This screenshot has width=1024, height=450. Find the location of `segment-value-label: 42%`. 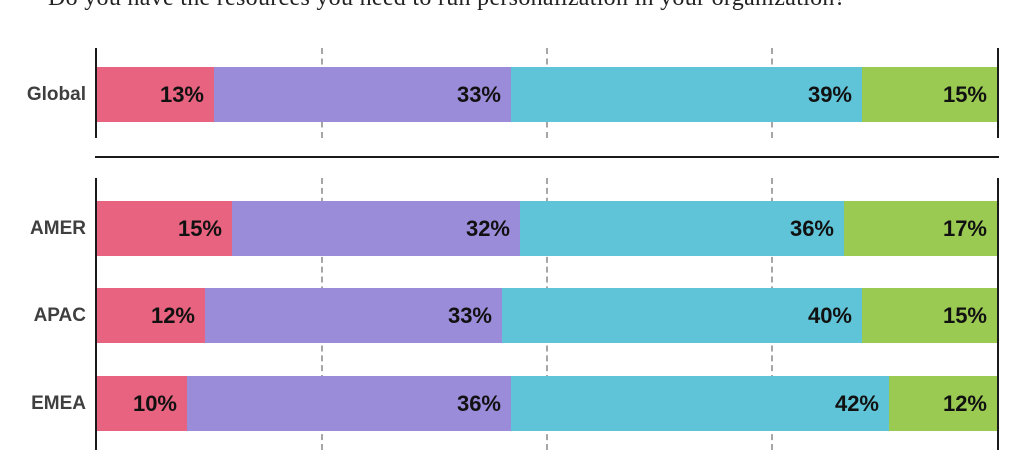

segment-value-label: 42% is located at coordinates (856, 403).